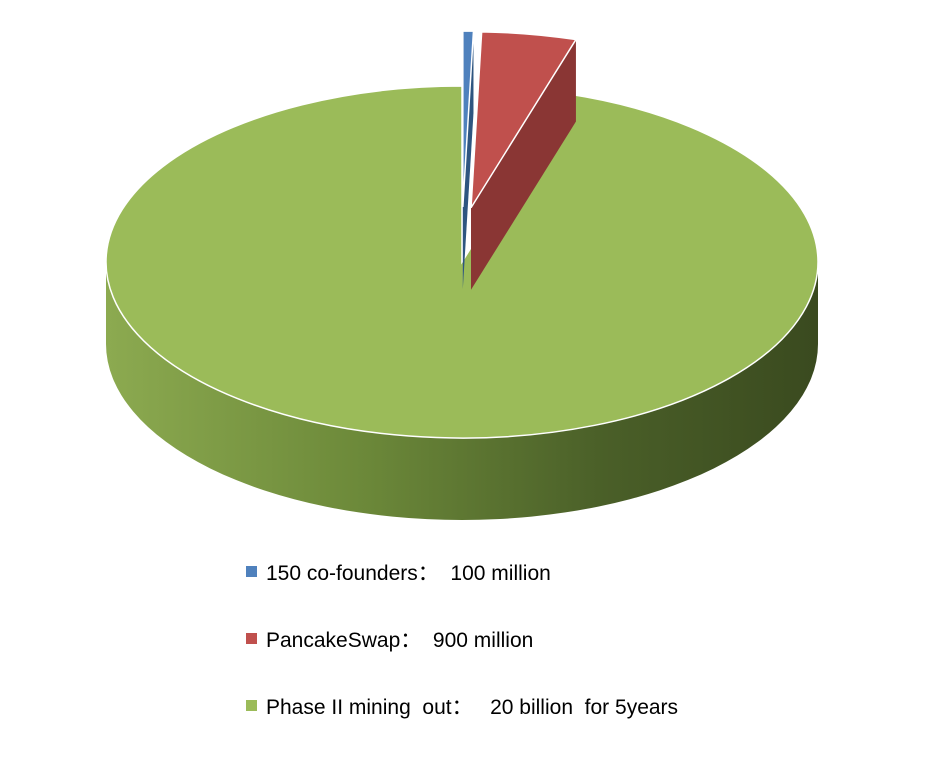 Image resolution: width=947 pixels, height=761 pixels. I want to click on legend-label: PancakeSwap： 900 million, so click(400, 640).